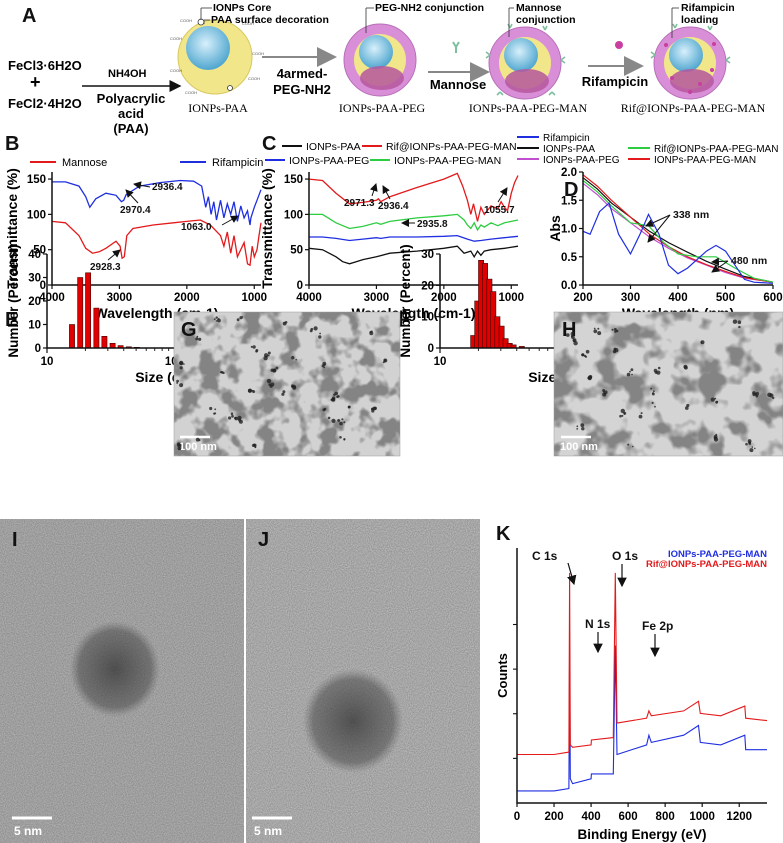 Image resolution: width=783 pixels, height=843 pixels. Describe the element at coordinates (717, 554) in the screenshot. I see `legend-label-k: IONPs-PAA-PEG-MAN` at that location.